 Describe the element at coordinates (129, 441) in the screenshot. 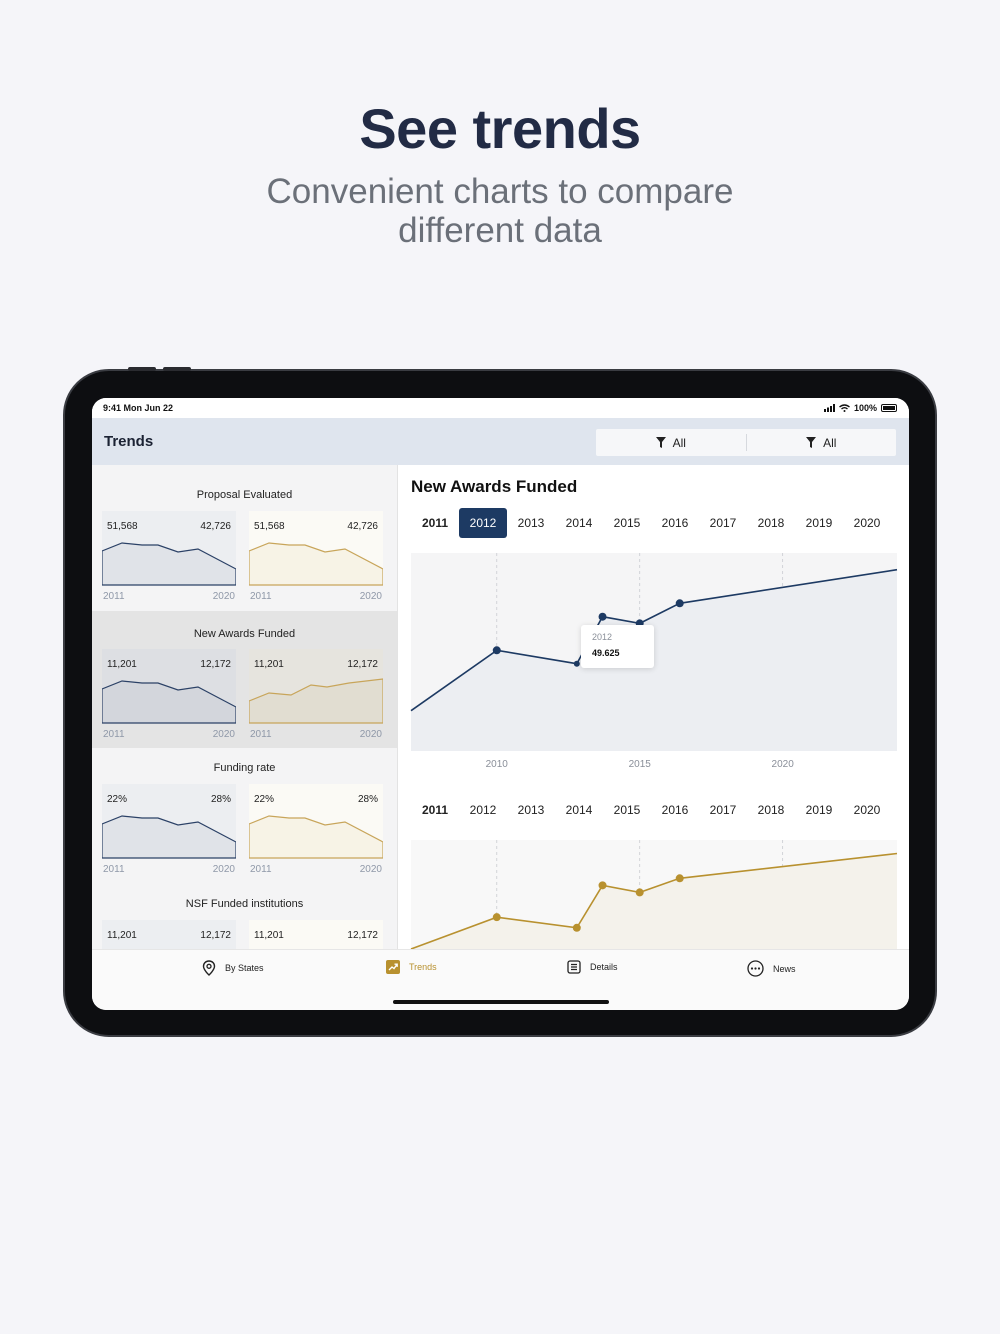

I see `page-title: Trends` at that location.